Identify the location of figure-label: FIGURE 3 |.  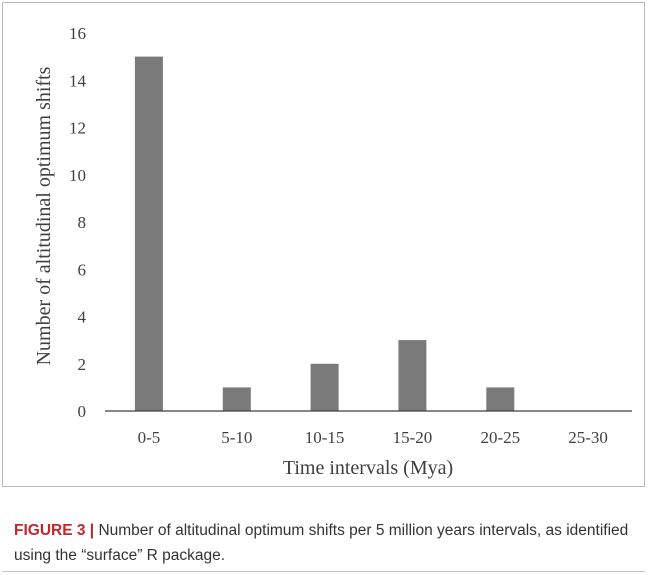
(54, 530).